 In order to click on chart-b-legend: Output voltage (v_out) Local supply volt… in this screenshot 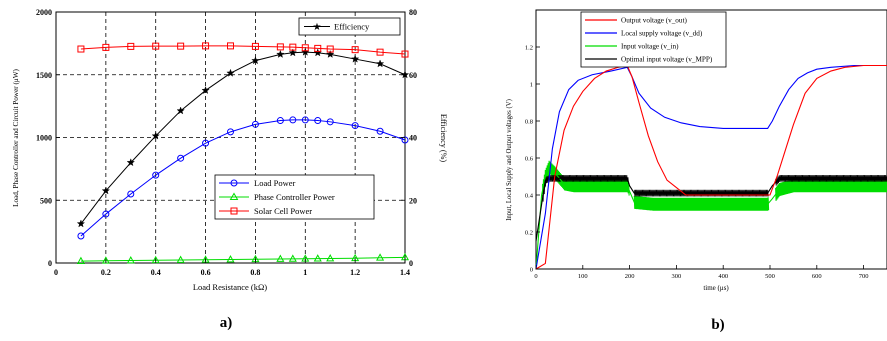, I will do `click(653, 39)`.